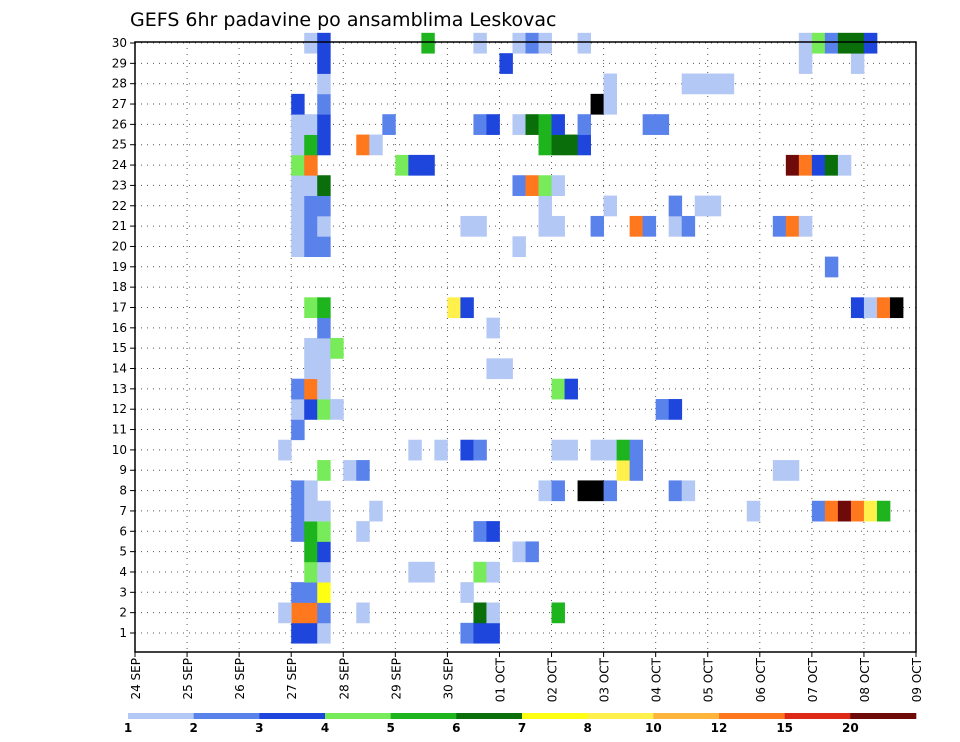 The height and width of the screenshot is (742, 960). What do you see at coordinates (553, 679) in the screenshot?
I see `x-tick-label: 02 OCT` at bounding box center [553, 679].